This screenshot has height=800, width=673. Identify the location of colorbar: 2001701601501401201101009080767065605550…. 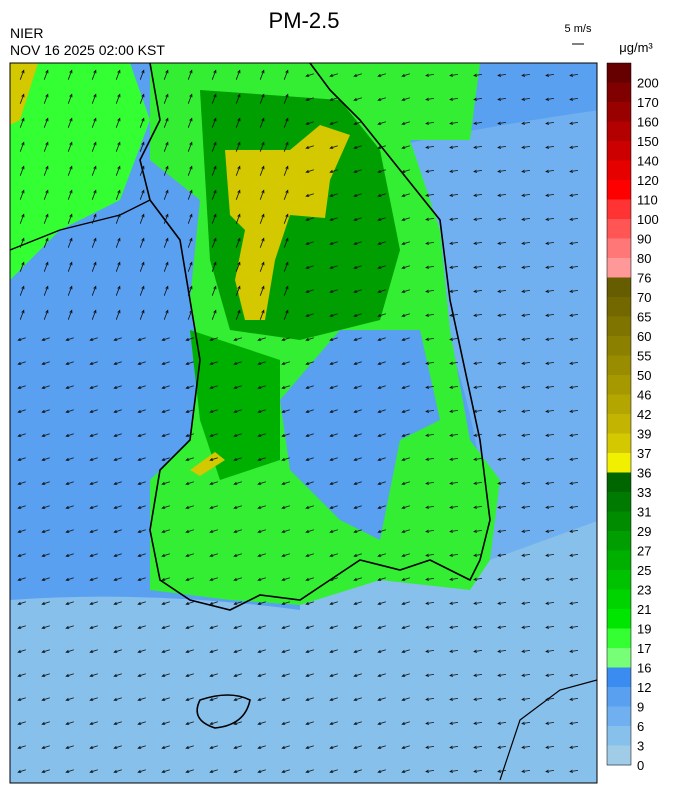
(632, 417).